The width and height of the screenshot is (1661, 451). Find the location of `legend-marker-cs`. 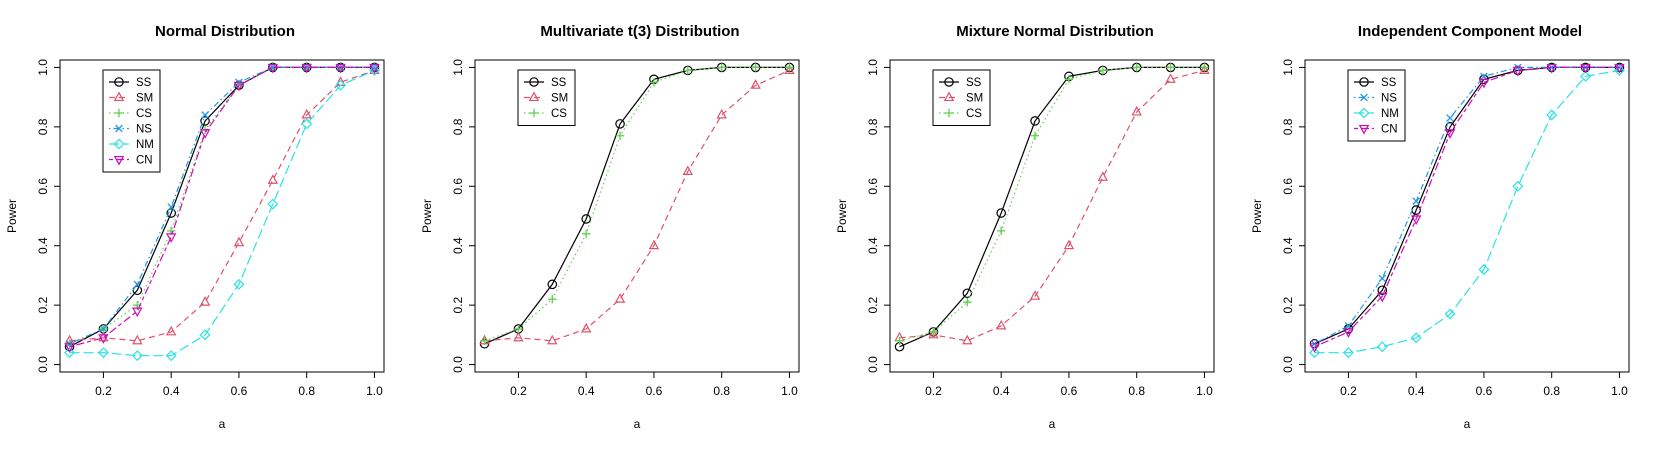

legend-marker-cs is located at coordinates (949, 113).